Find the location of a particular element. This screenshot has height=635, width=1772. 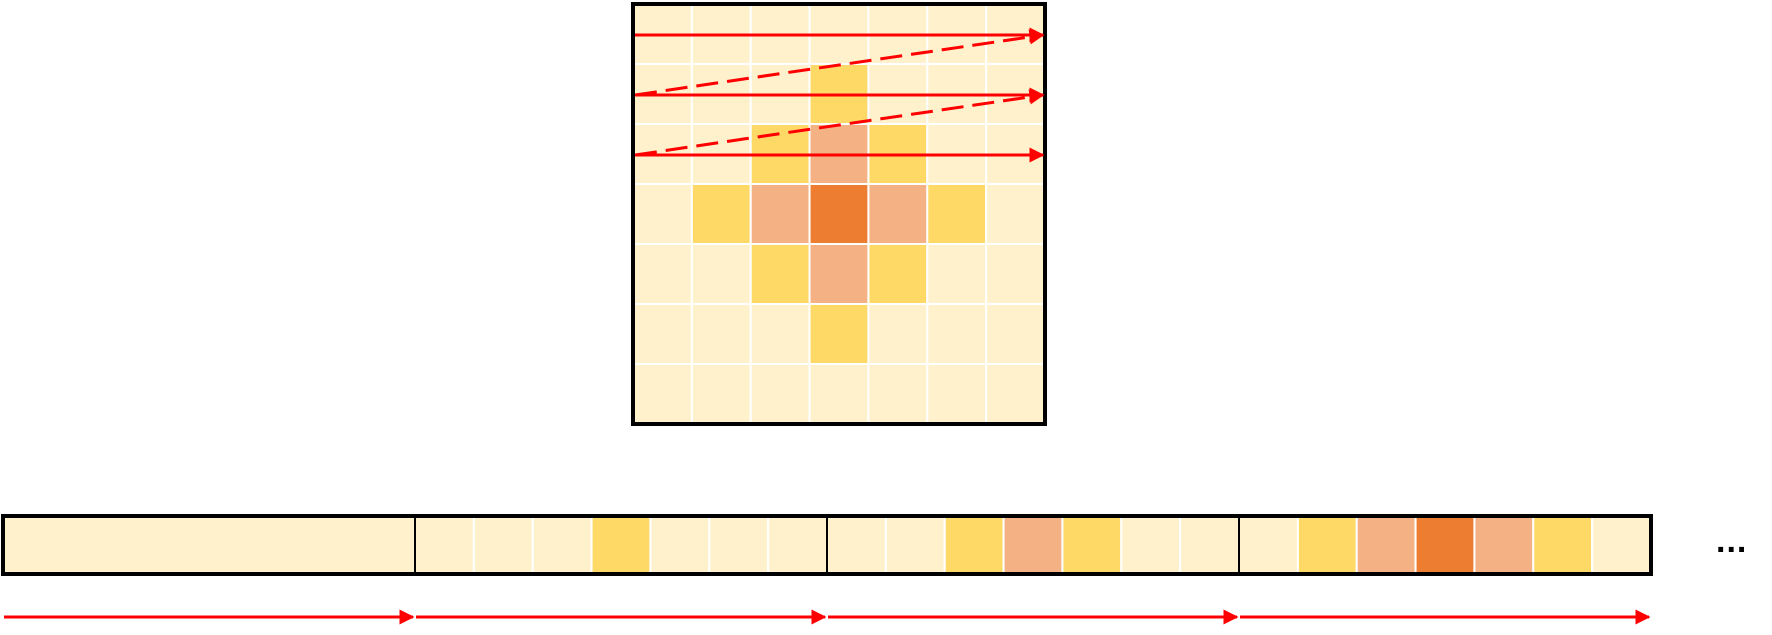

sequence-border is located at coordinates (827, 545).